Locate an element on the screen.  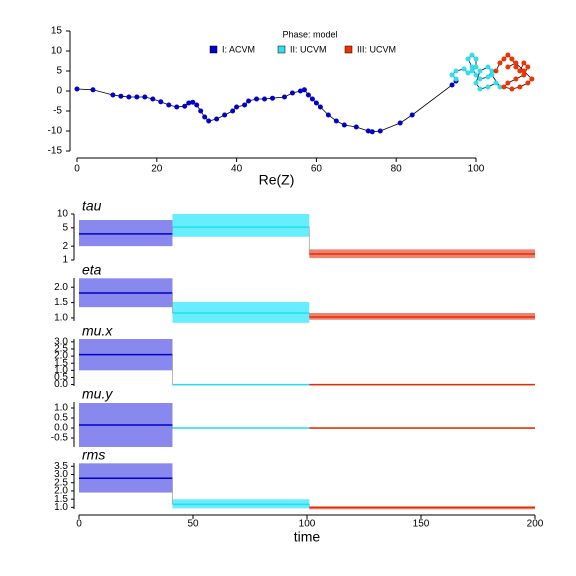
y-tick-label: 3.5 is located at coordinates (61, 466).